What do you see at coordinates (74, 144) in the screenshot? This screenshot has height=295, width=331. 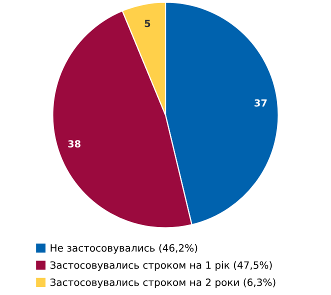 I see `data-label: 38` at bounding box center [74, 144].